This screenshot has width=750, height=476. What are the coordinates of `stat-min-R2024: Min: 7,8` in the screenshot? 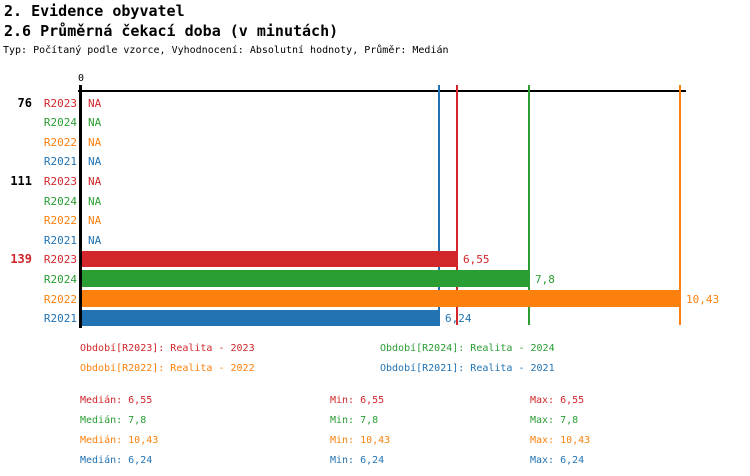 It's located at (354, 420).